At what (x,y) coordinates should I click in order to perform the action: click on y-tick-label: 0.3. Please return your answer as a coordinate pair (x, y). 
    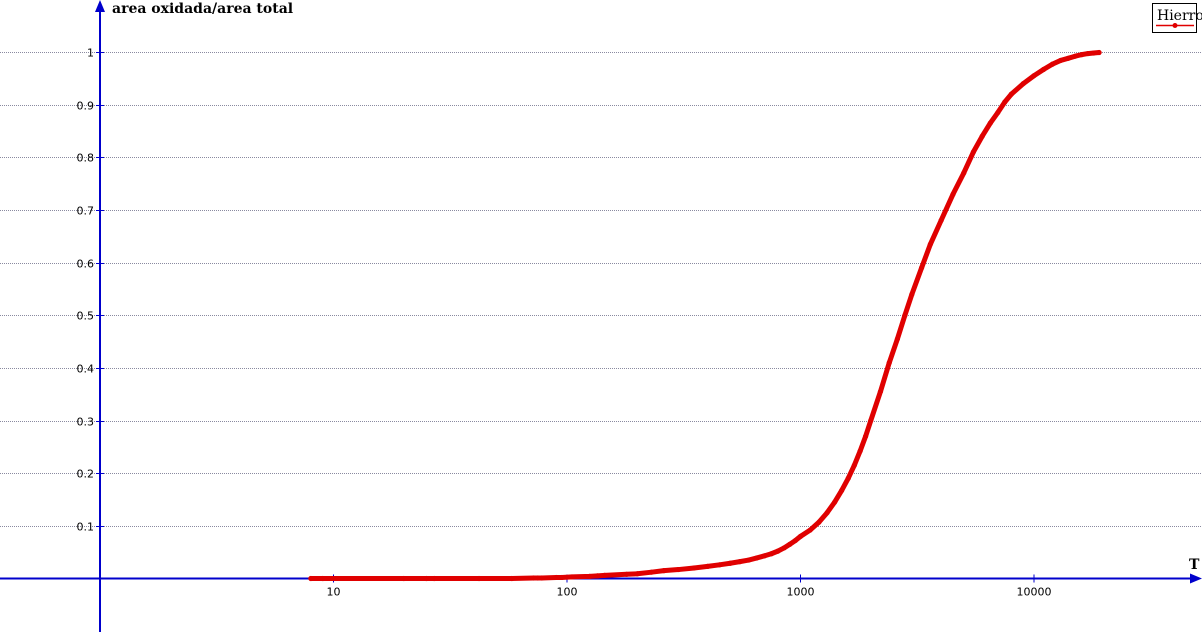
    Looking at the image, I should click on (86, 422).